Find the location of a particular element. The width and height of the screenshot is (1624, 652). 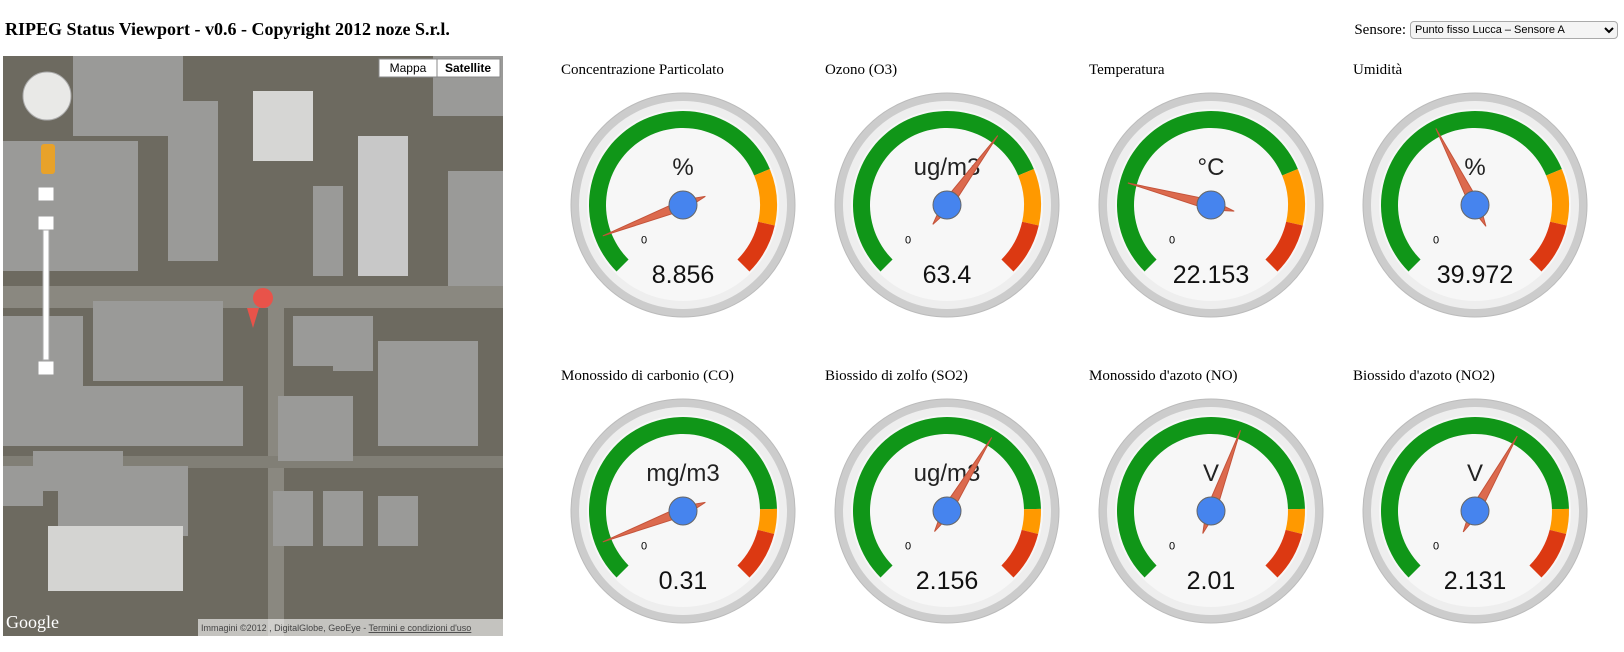

sensor-select: Punto fisso Lucca – Sensore A is located at coordinates (1514, 30).